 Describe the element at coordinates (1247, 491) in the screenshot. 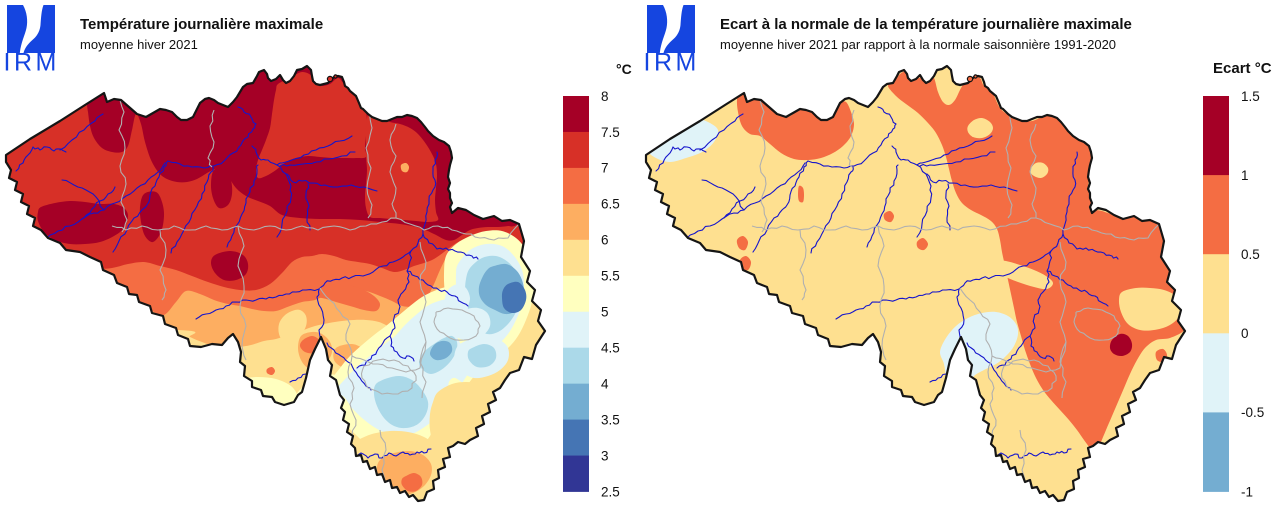

I see `svg-text: -1` at that location.